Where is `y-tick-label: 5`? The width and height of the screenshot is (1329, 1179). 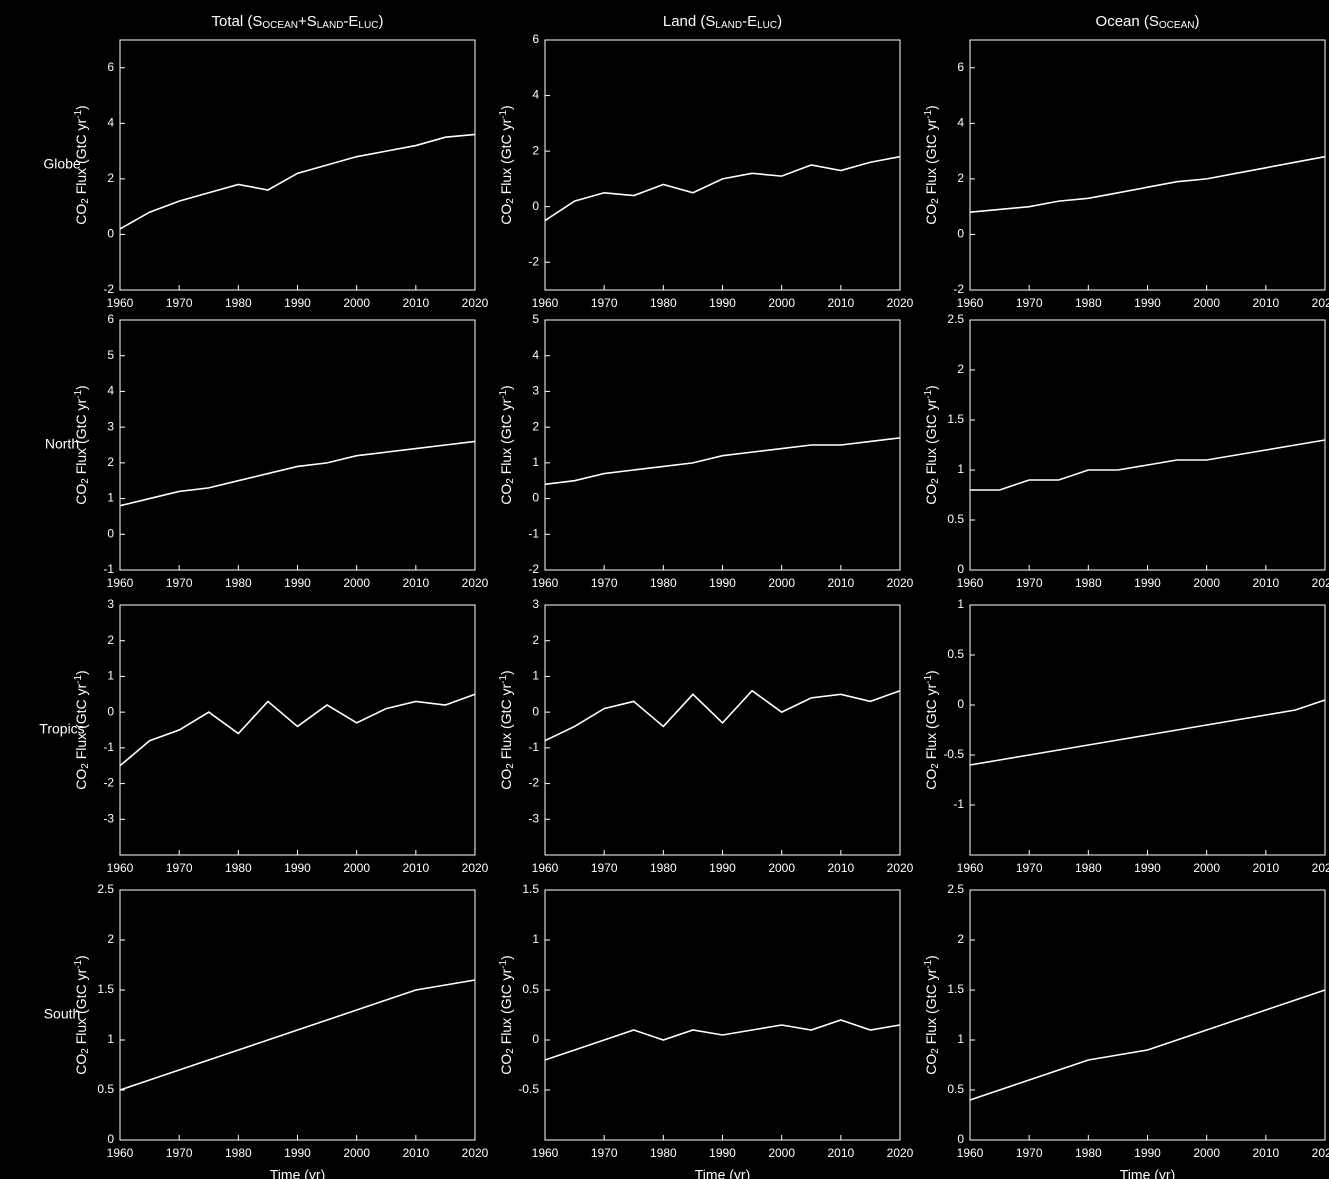
y-tick-label: 5 is located at coordinates (535, 319).